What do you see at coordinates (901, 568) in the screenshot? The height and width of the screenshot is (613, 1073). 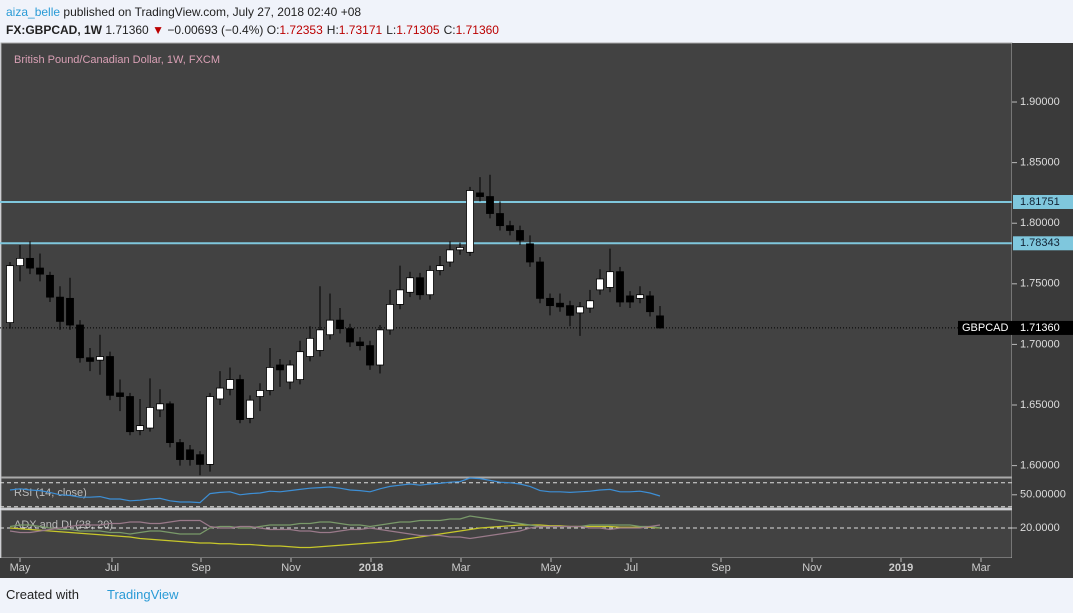 I see `x-tick-label: 2019` at bounding box center [901, 568].